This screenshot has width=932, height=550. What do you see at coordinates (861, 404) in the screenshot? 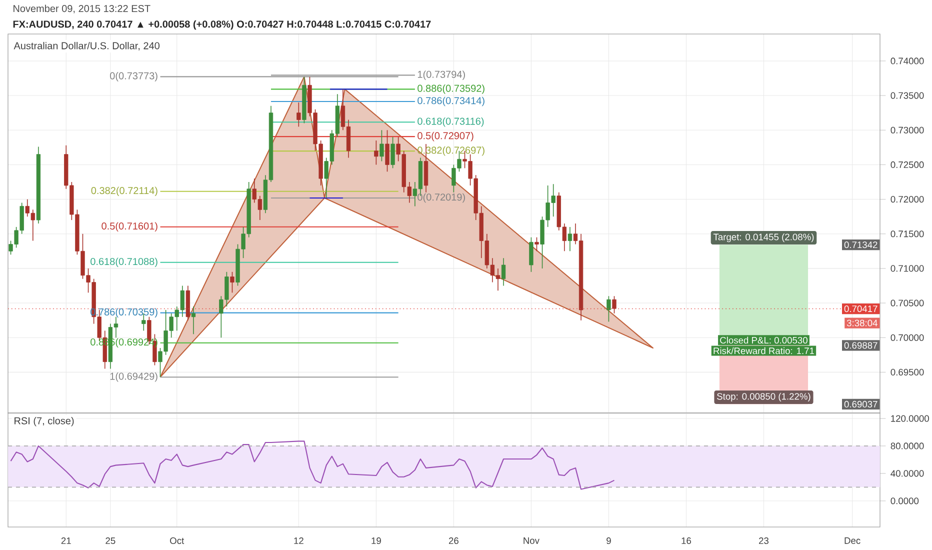
I see `annotation: 0.69037` at bounding box center [861, 404].